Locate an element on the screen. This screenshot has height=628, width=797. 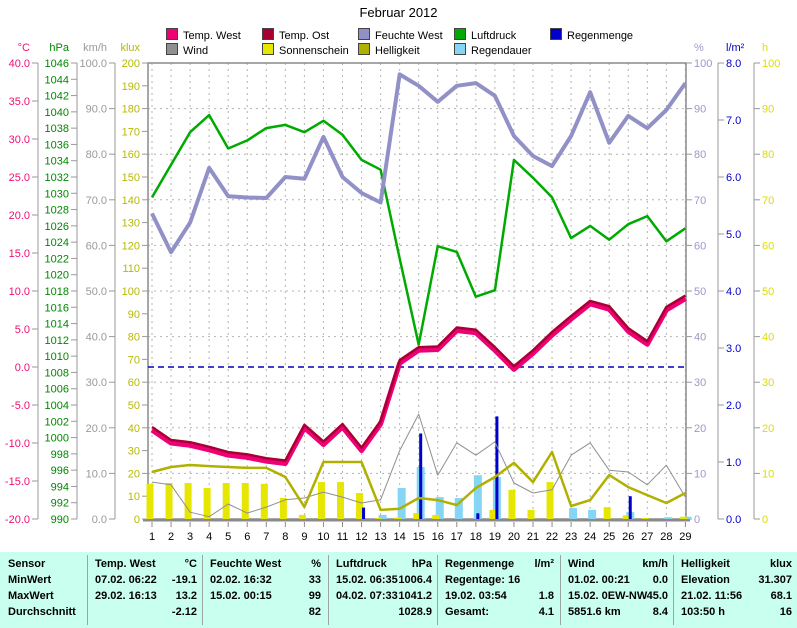
table-cell-text: 29.02. 16:13 is located at coordinates (126, 596).